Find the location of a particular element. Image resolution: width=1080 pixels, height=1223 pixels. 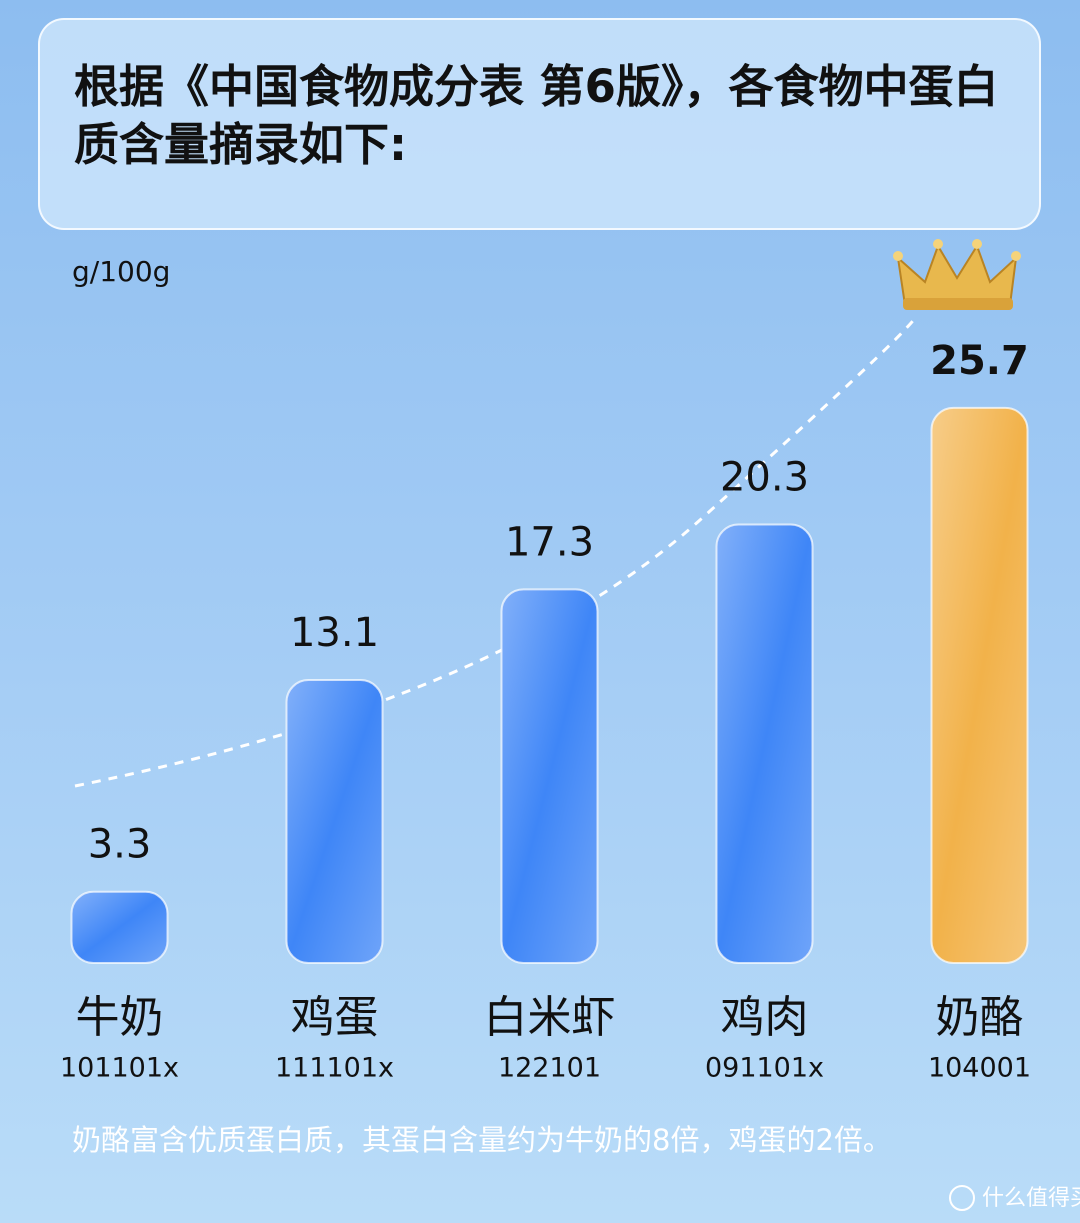

value-label: 20.3 is located at coordinates (764, 478).